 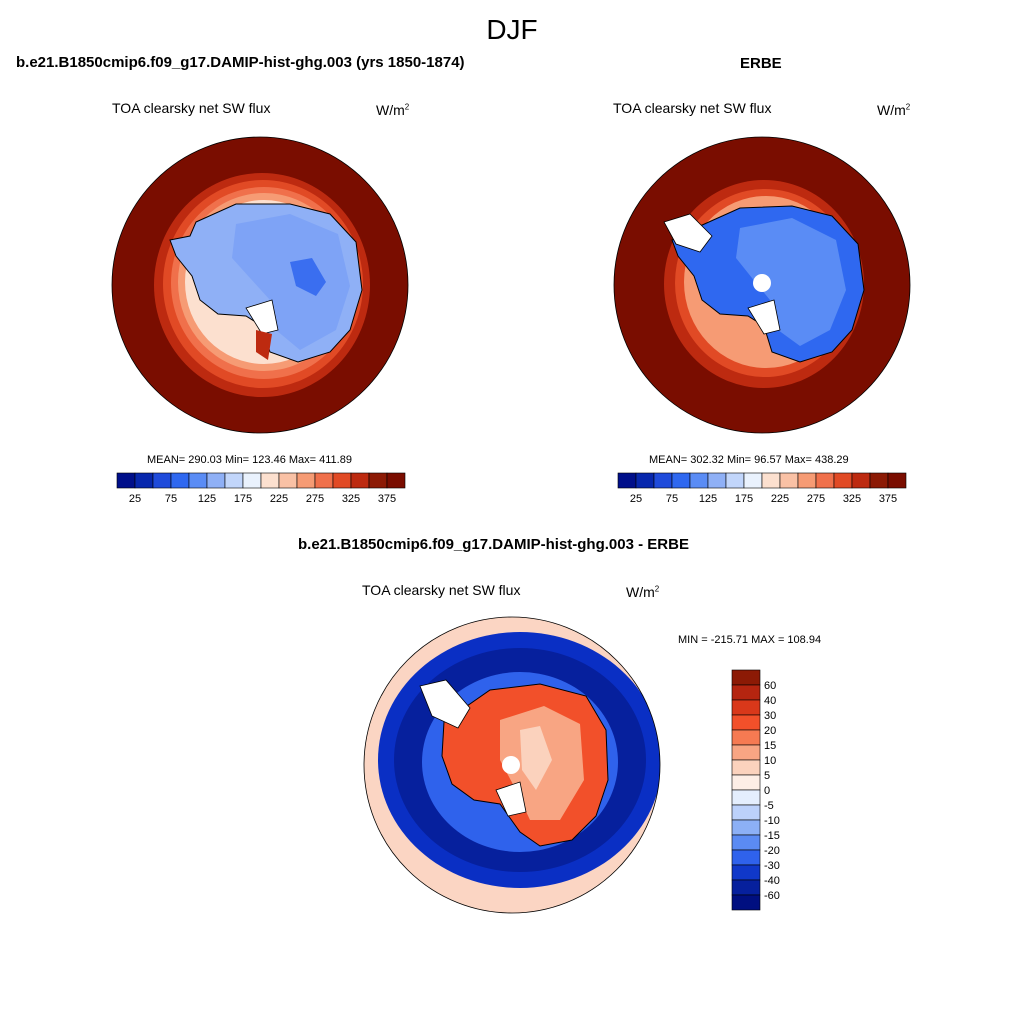 I want to click on model-colorbar: 25 75 125 175 225 275 325 375, so click(x=261, y=488).